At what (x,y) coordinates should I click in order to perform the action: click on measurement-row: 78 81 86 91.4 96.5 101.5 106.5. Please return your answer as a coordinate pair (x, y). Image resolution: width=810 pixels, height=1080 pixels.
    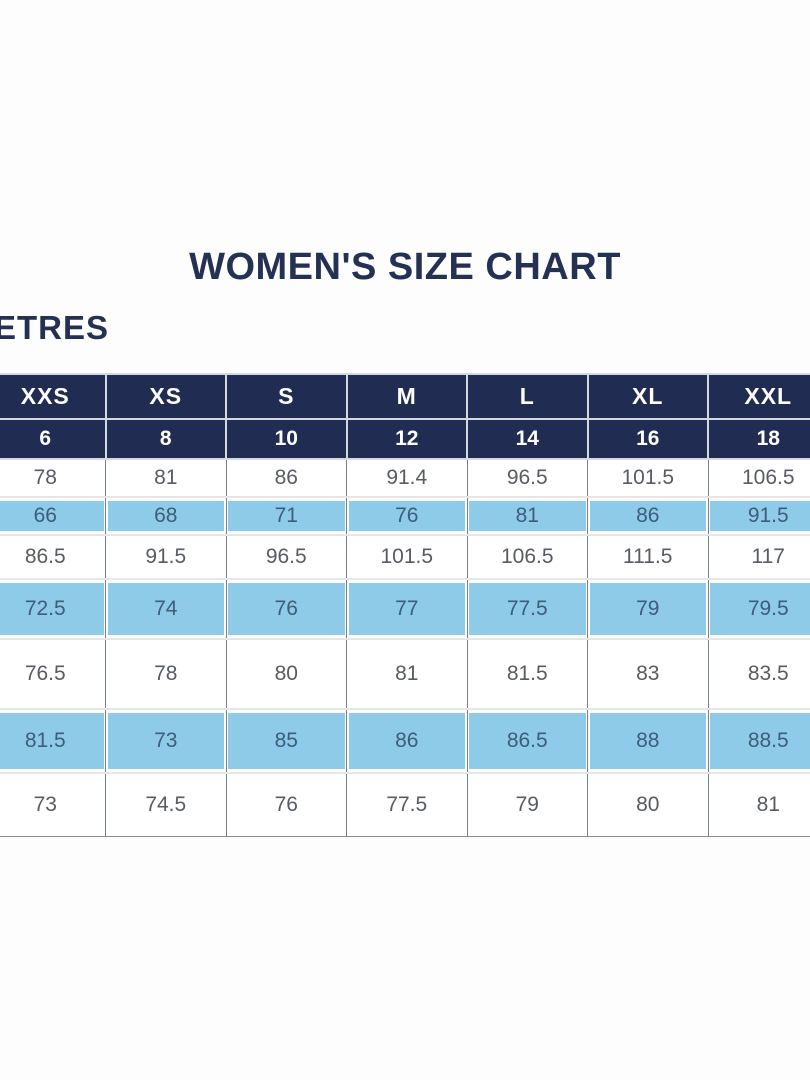
    Looking at the image, I should click on (405, 478).